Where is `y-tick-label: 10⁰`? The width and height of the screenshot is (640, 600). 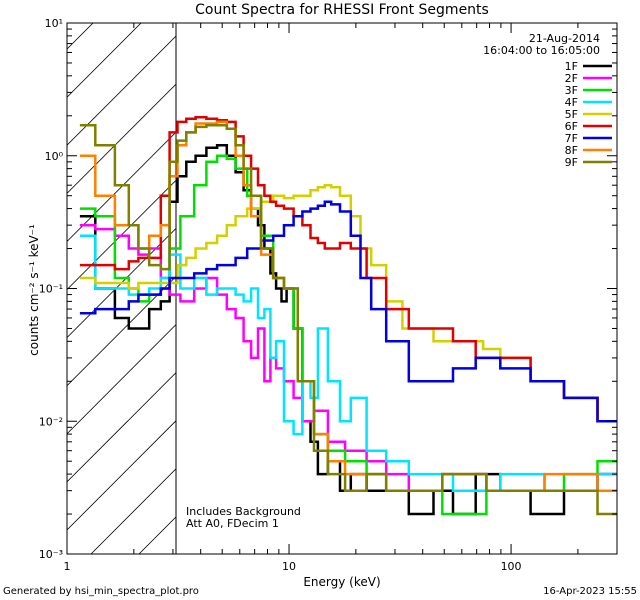 y-tick-label: 10⁰ is located at coordinates (54, 156).